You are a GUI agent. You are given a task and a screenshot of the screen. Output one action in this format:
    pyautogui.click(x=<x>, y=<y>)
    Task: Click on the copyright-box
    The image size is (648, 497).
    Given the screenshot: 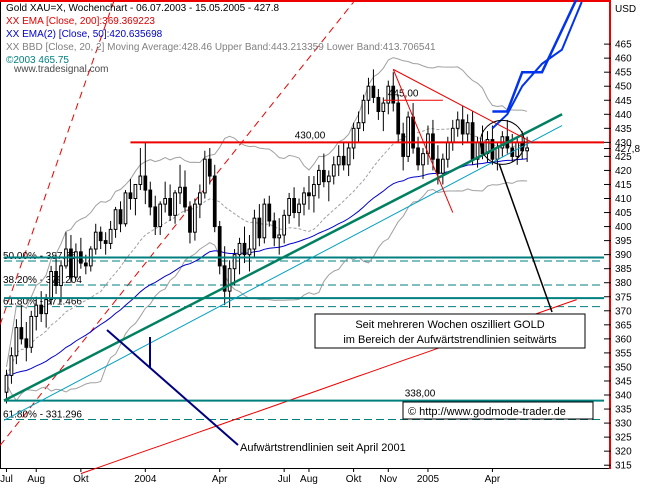 What is the action you would take?
    pyautogui.click(x=498, y=410)
    